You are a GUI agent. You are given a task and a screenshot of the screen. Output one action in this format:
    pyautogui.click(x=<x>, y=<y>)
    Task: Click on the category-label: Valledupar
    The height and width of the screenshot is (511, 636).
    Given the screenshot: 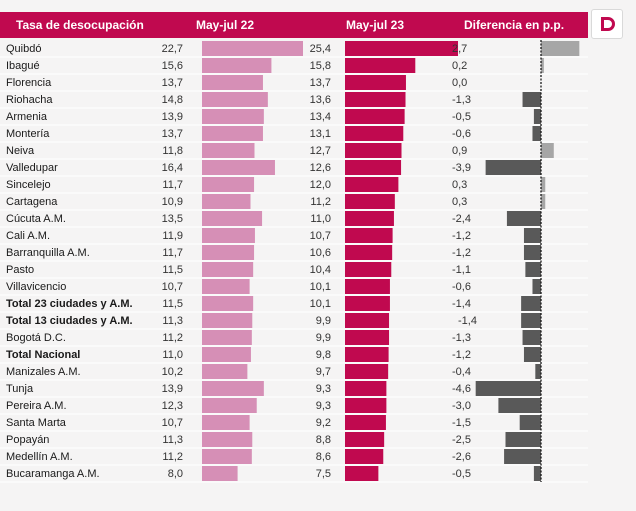 What is the action you would take?
    pyautogui.click(x=32, y=168)
    